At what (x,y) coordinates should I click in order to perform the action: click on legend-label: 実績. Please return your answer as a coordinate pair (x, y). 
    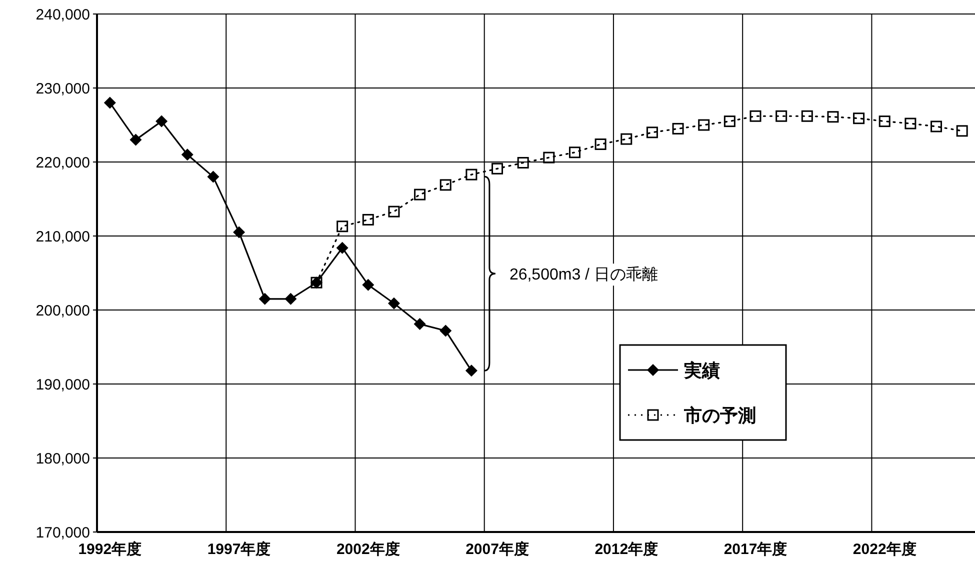
    Looking at the image, I should click on (701, 370).